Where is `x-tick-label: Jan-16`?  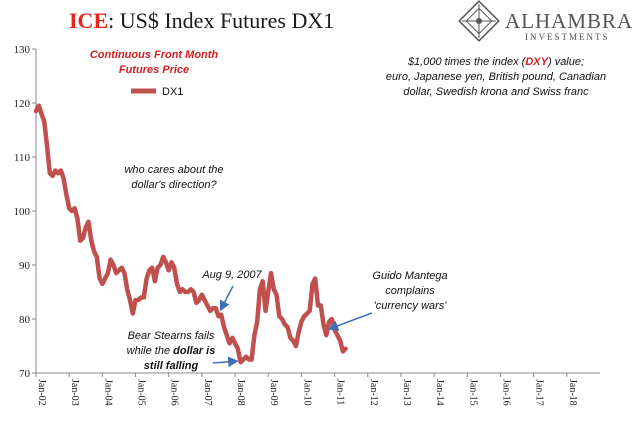
x-tick-label: Jan-16 is located at coordinates (505, 392).